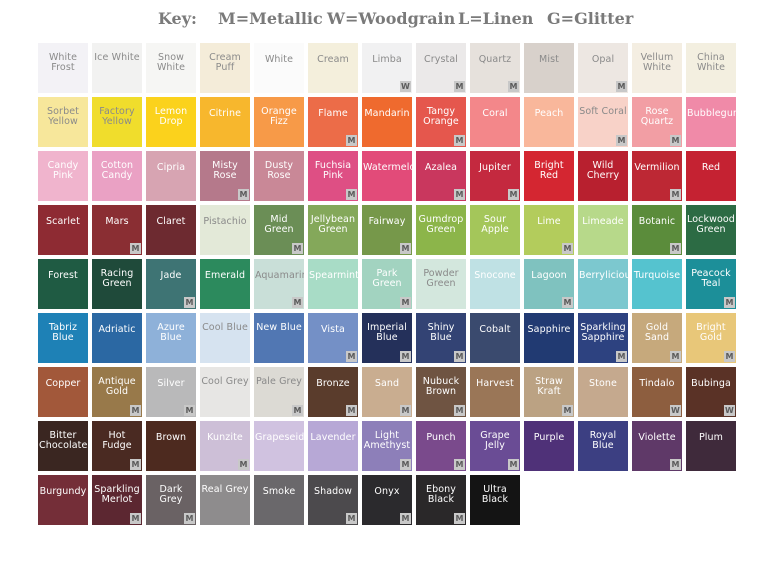 Image resolution: width=775 pixels, height=561 pixels. What do you see at coordinates (603, 392) in the screenshot?
I see `color-swatch: Stone` at bounding box center [603, 392].